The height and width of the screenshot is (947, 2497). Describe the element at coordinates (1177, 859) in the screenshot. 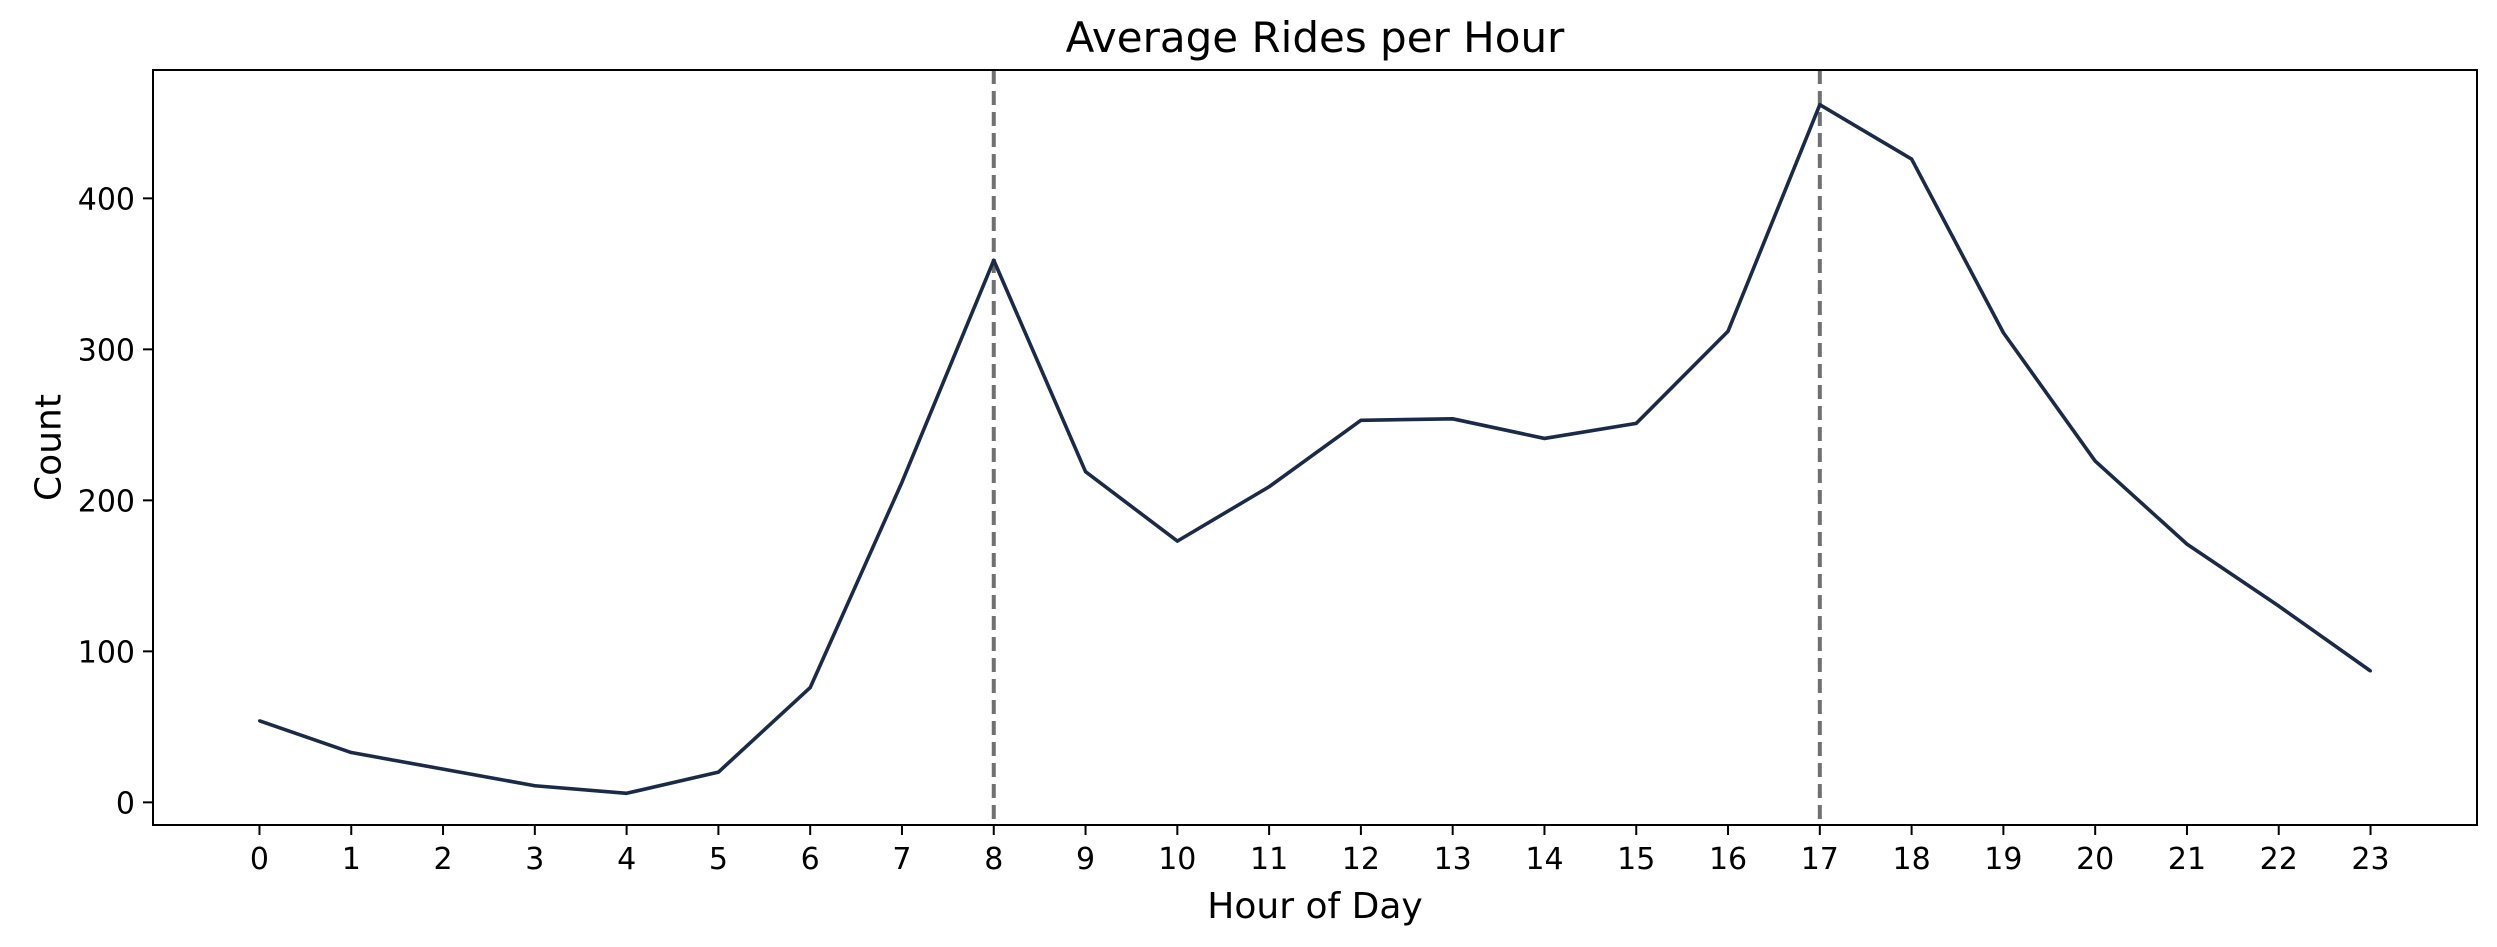

I see `x-tick-label: 10` at that location.